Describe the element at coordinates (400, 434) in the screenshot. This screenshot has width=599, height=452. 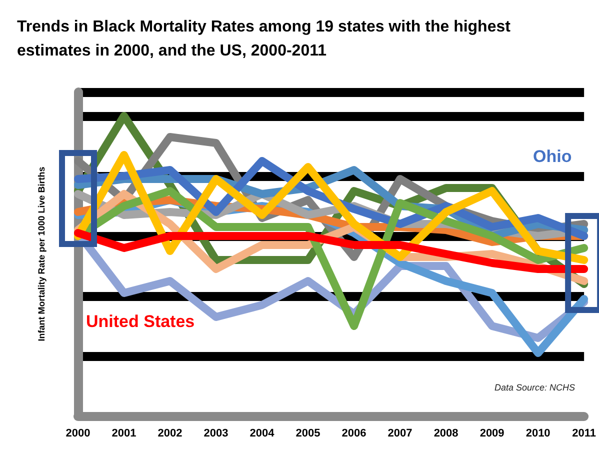
I see `x-tick-label: 2007` at that location.